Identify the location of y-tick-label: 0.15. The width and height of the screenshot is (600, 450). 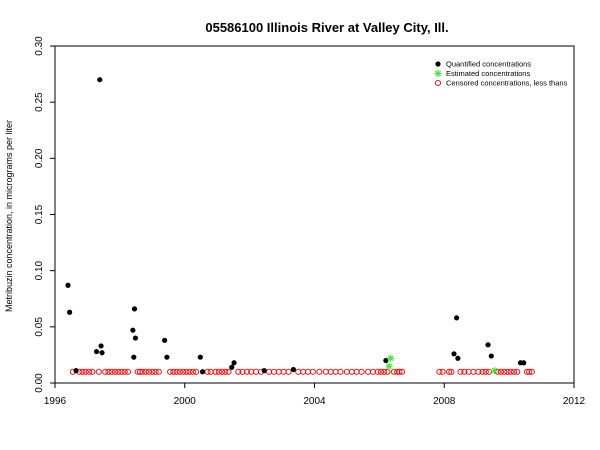
(39, 214).